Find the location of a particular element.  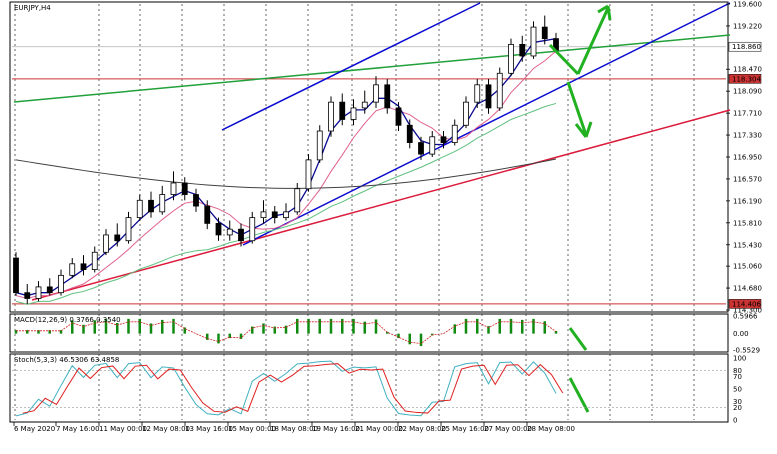

time-tick-label: 11 May 00:00 is located at coordinates (123, 429).